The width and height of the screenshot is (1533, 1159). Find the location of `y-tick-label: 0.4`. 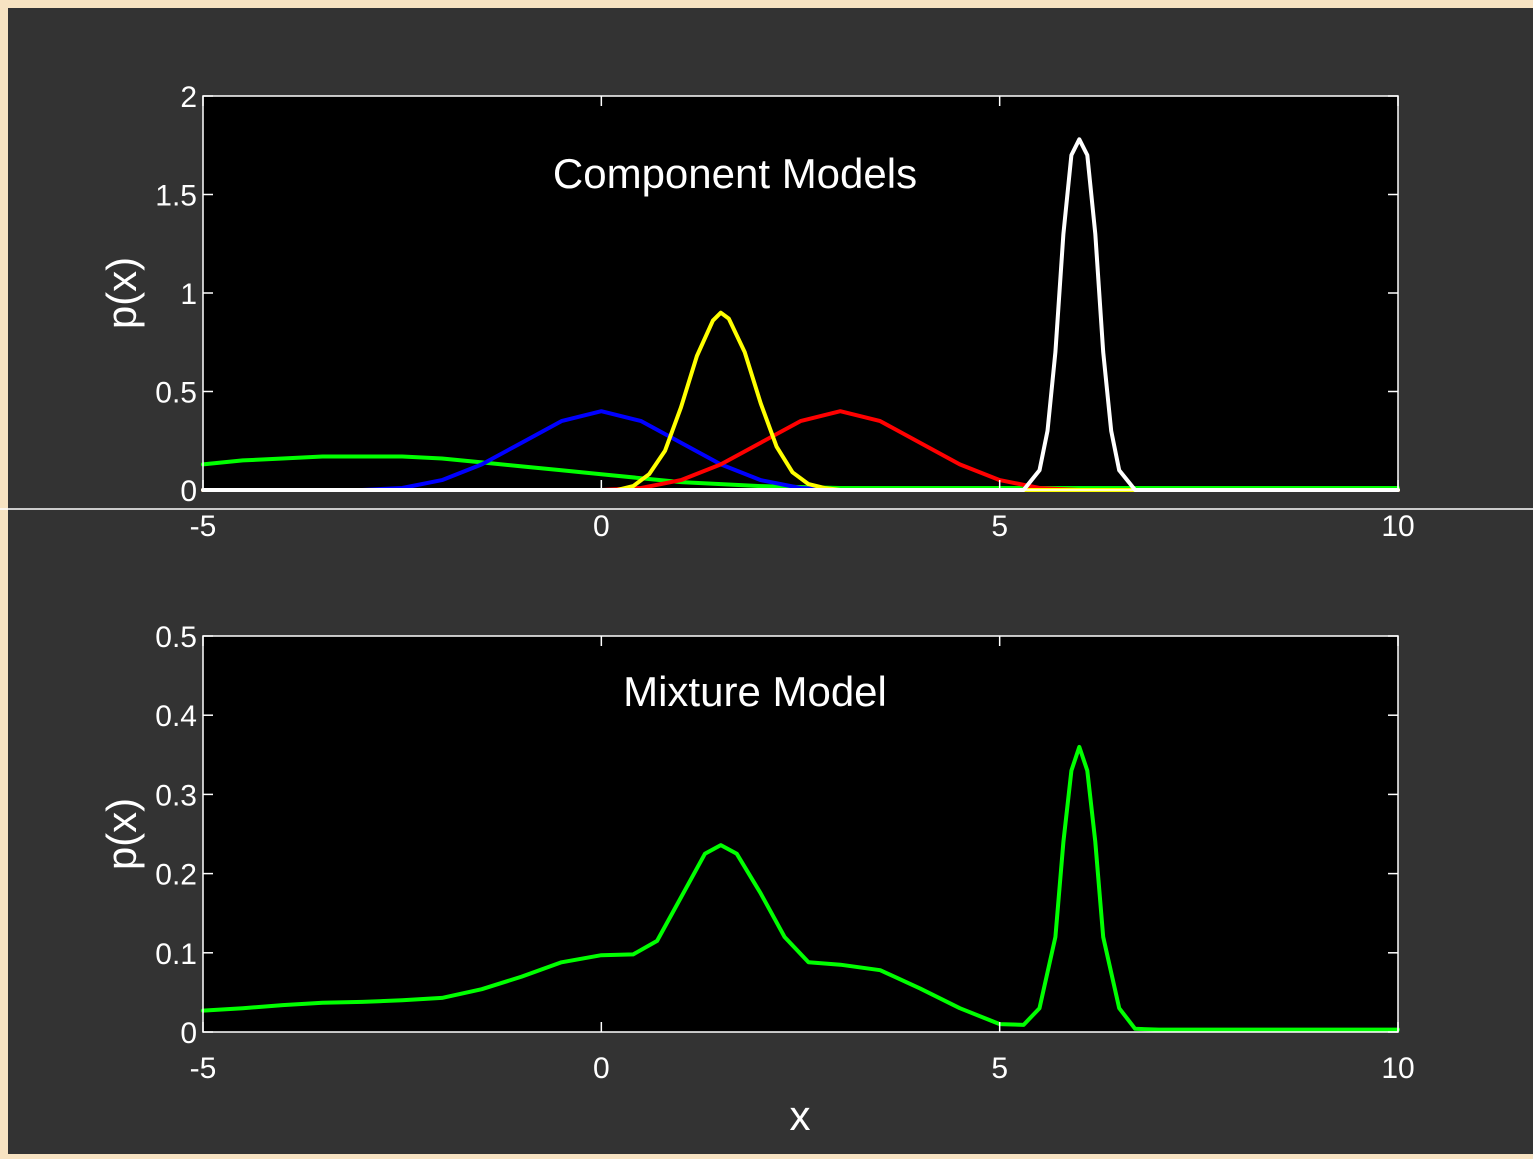

y-tick-label: 0.4 is located at coordinates (176, 716).